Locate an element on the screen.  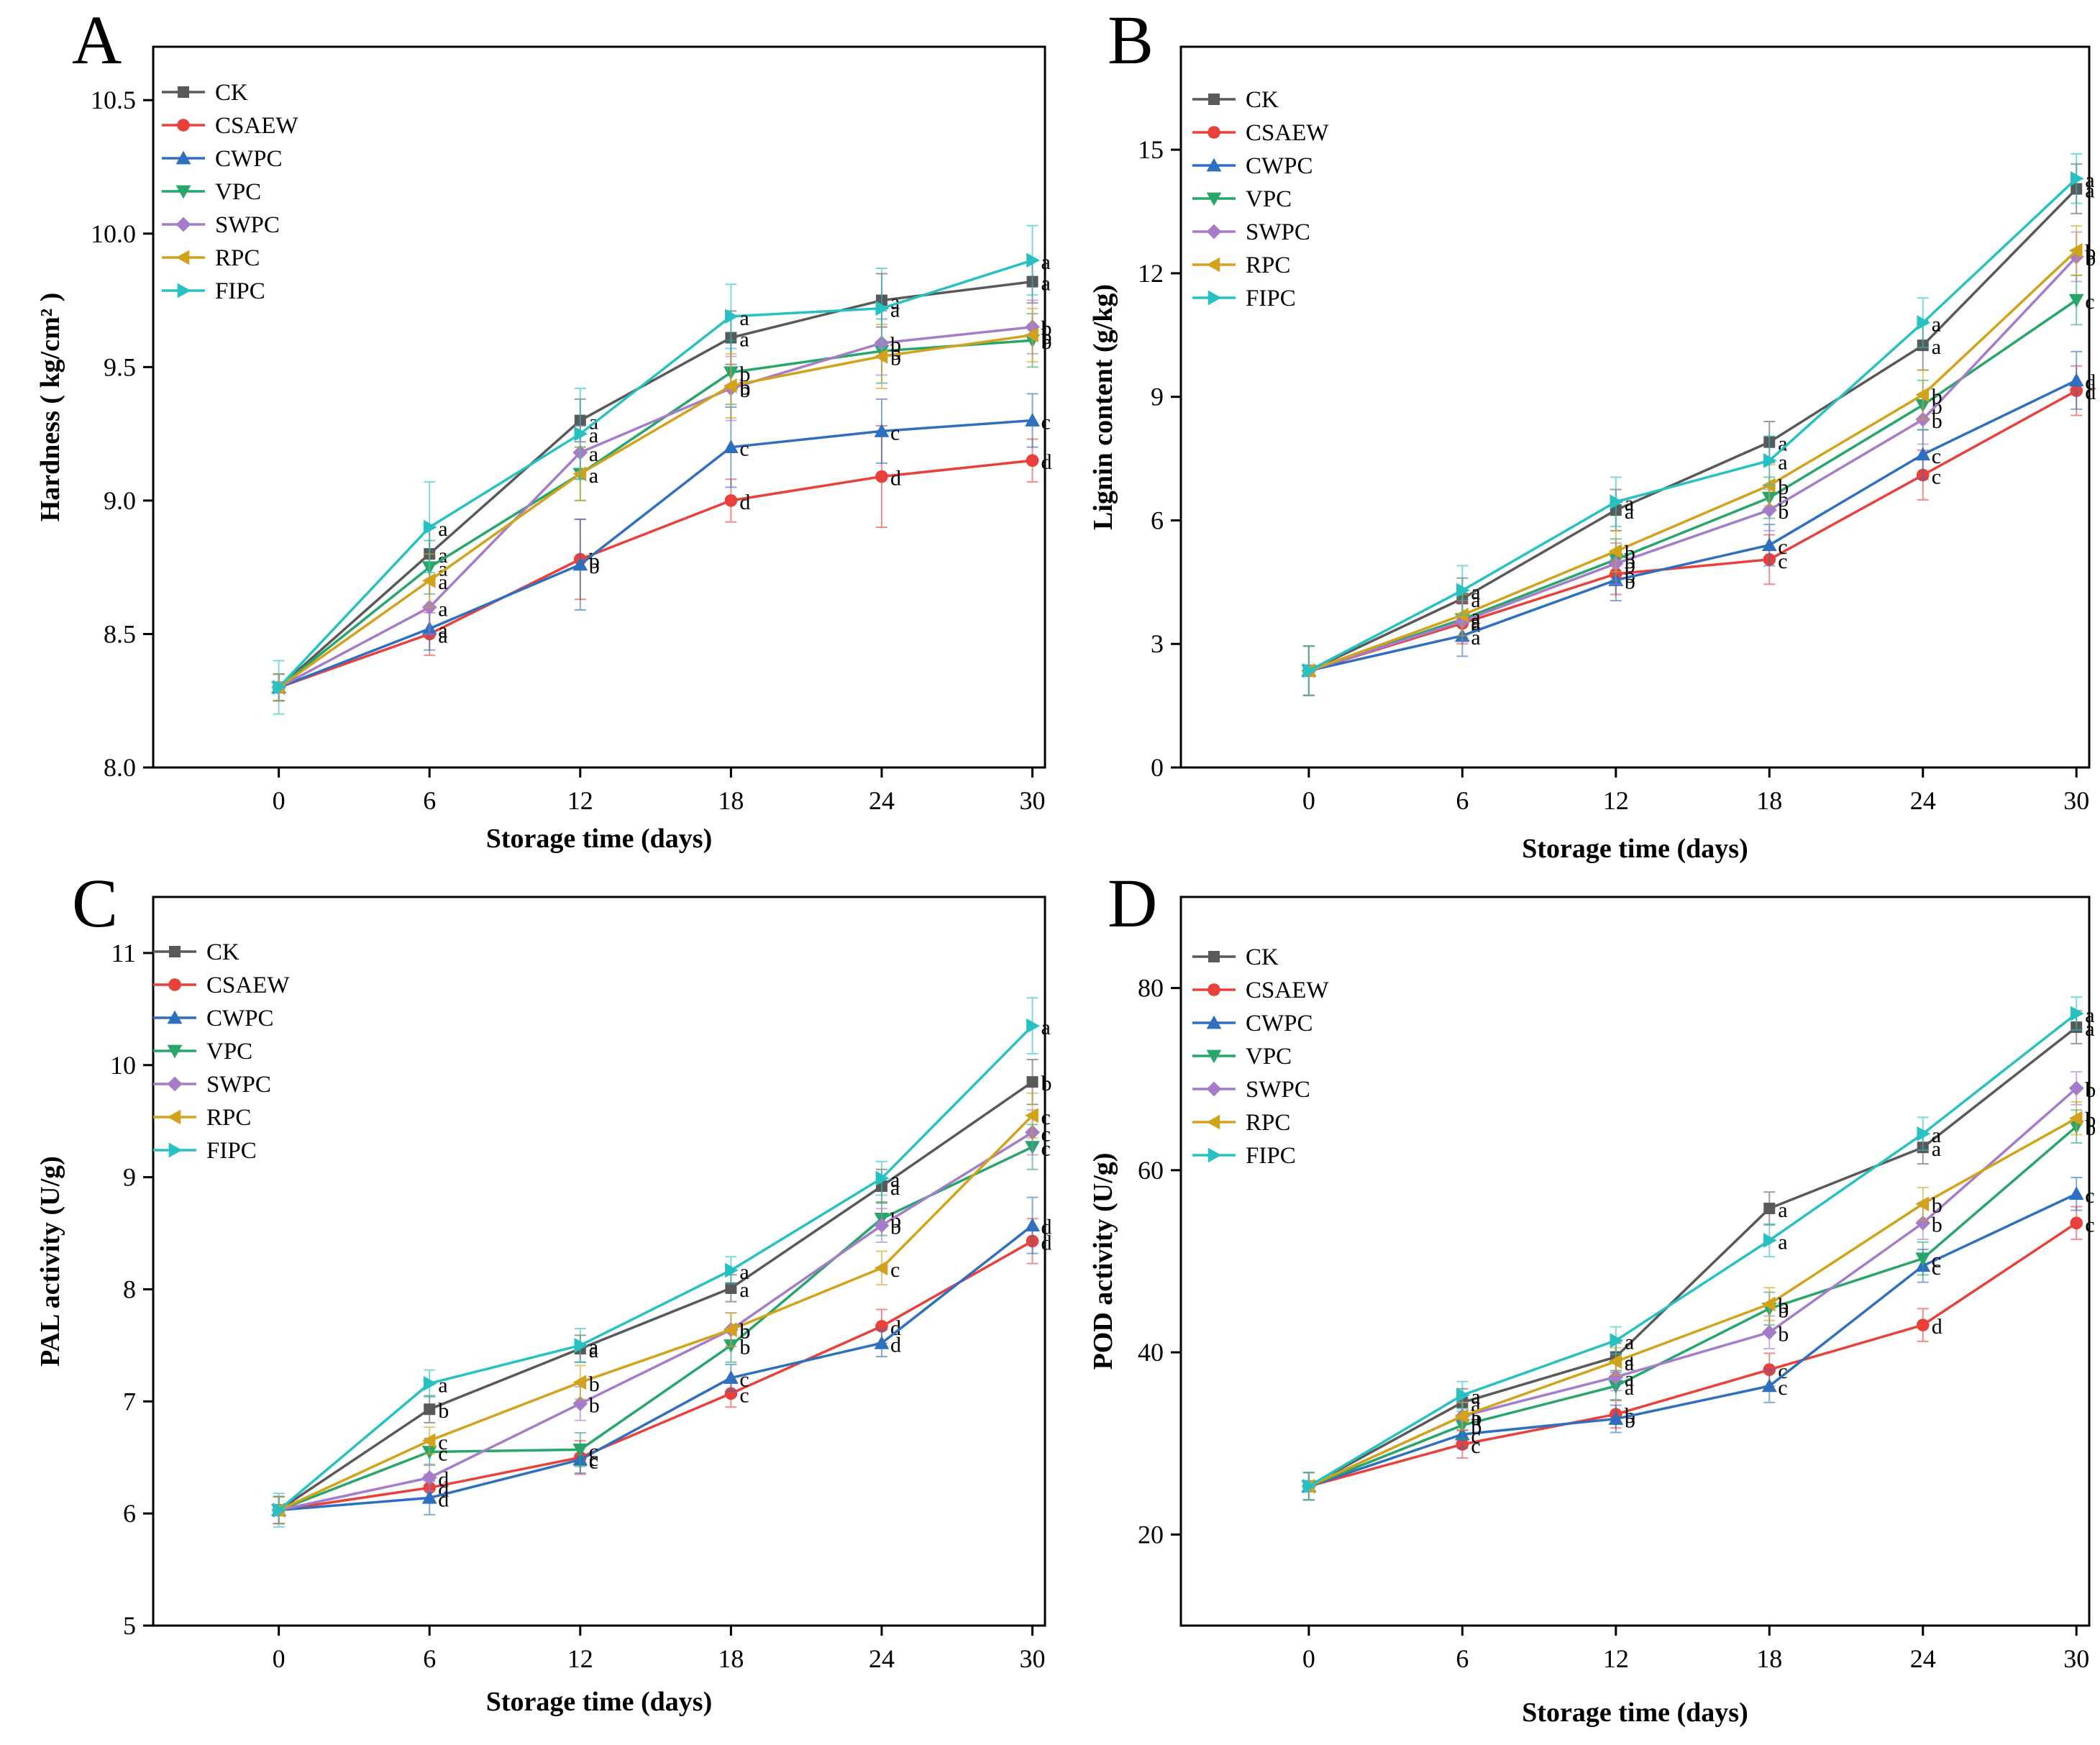
legend-item: CK is located at coordinates (196, 952).